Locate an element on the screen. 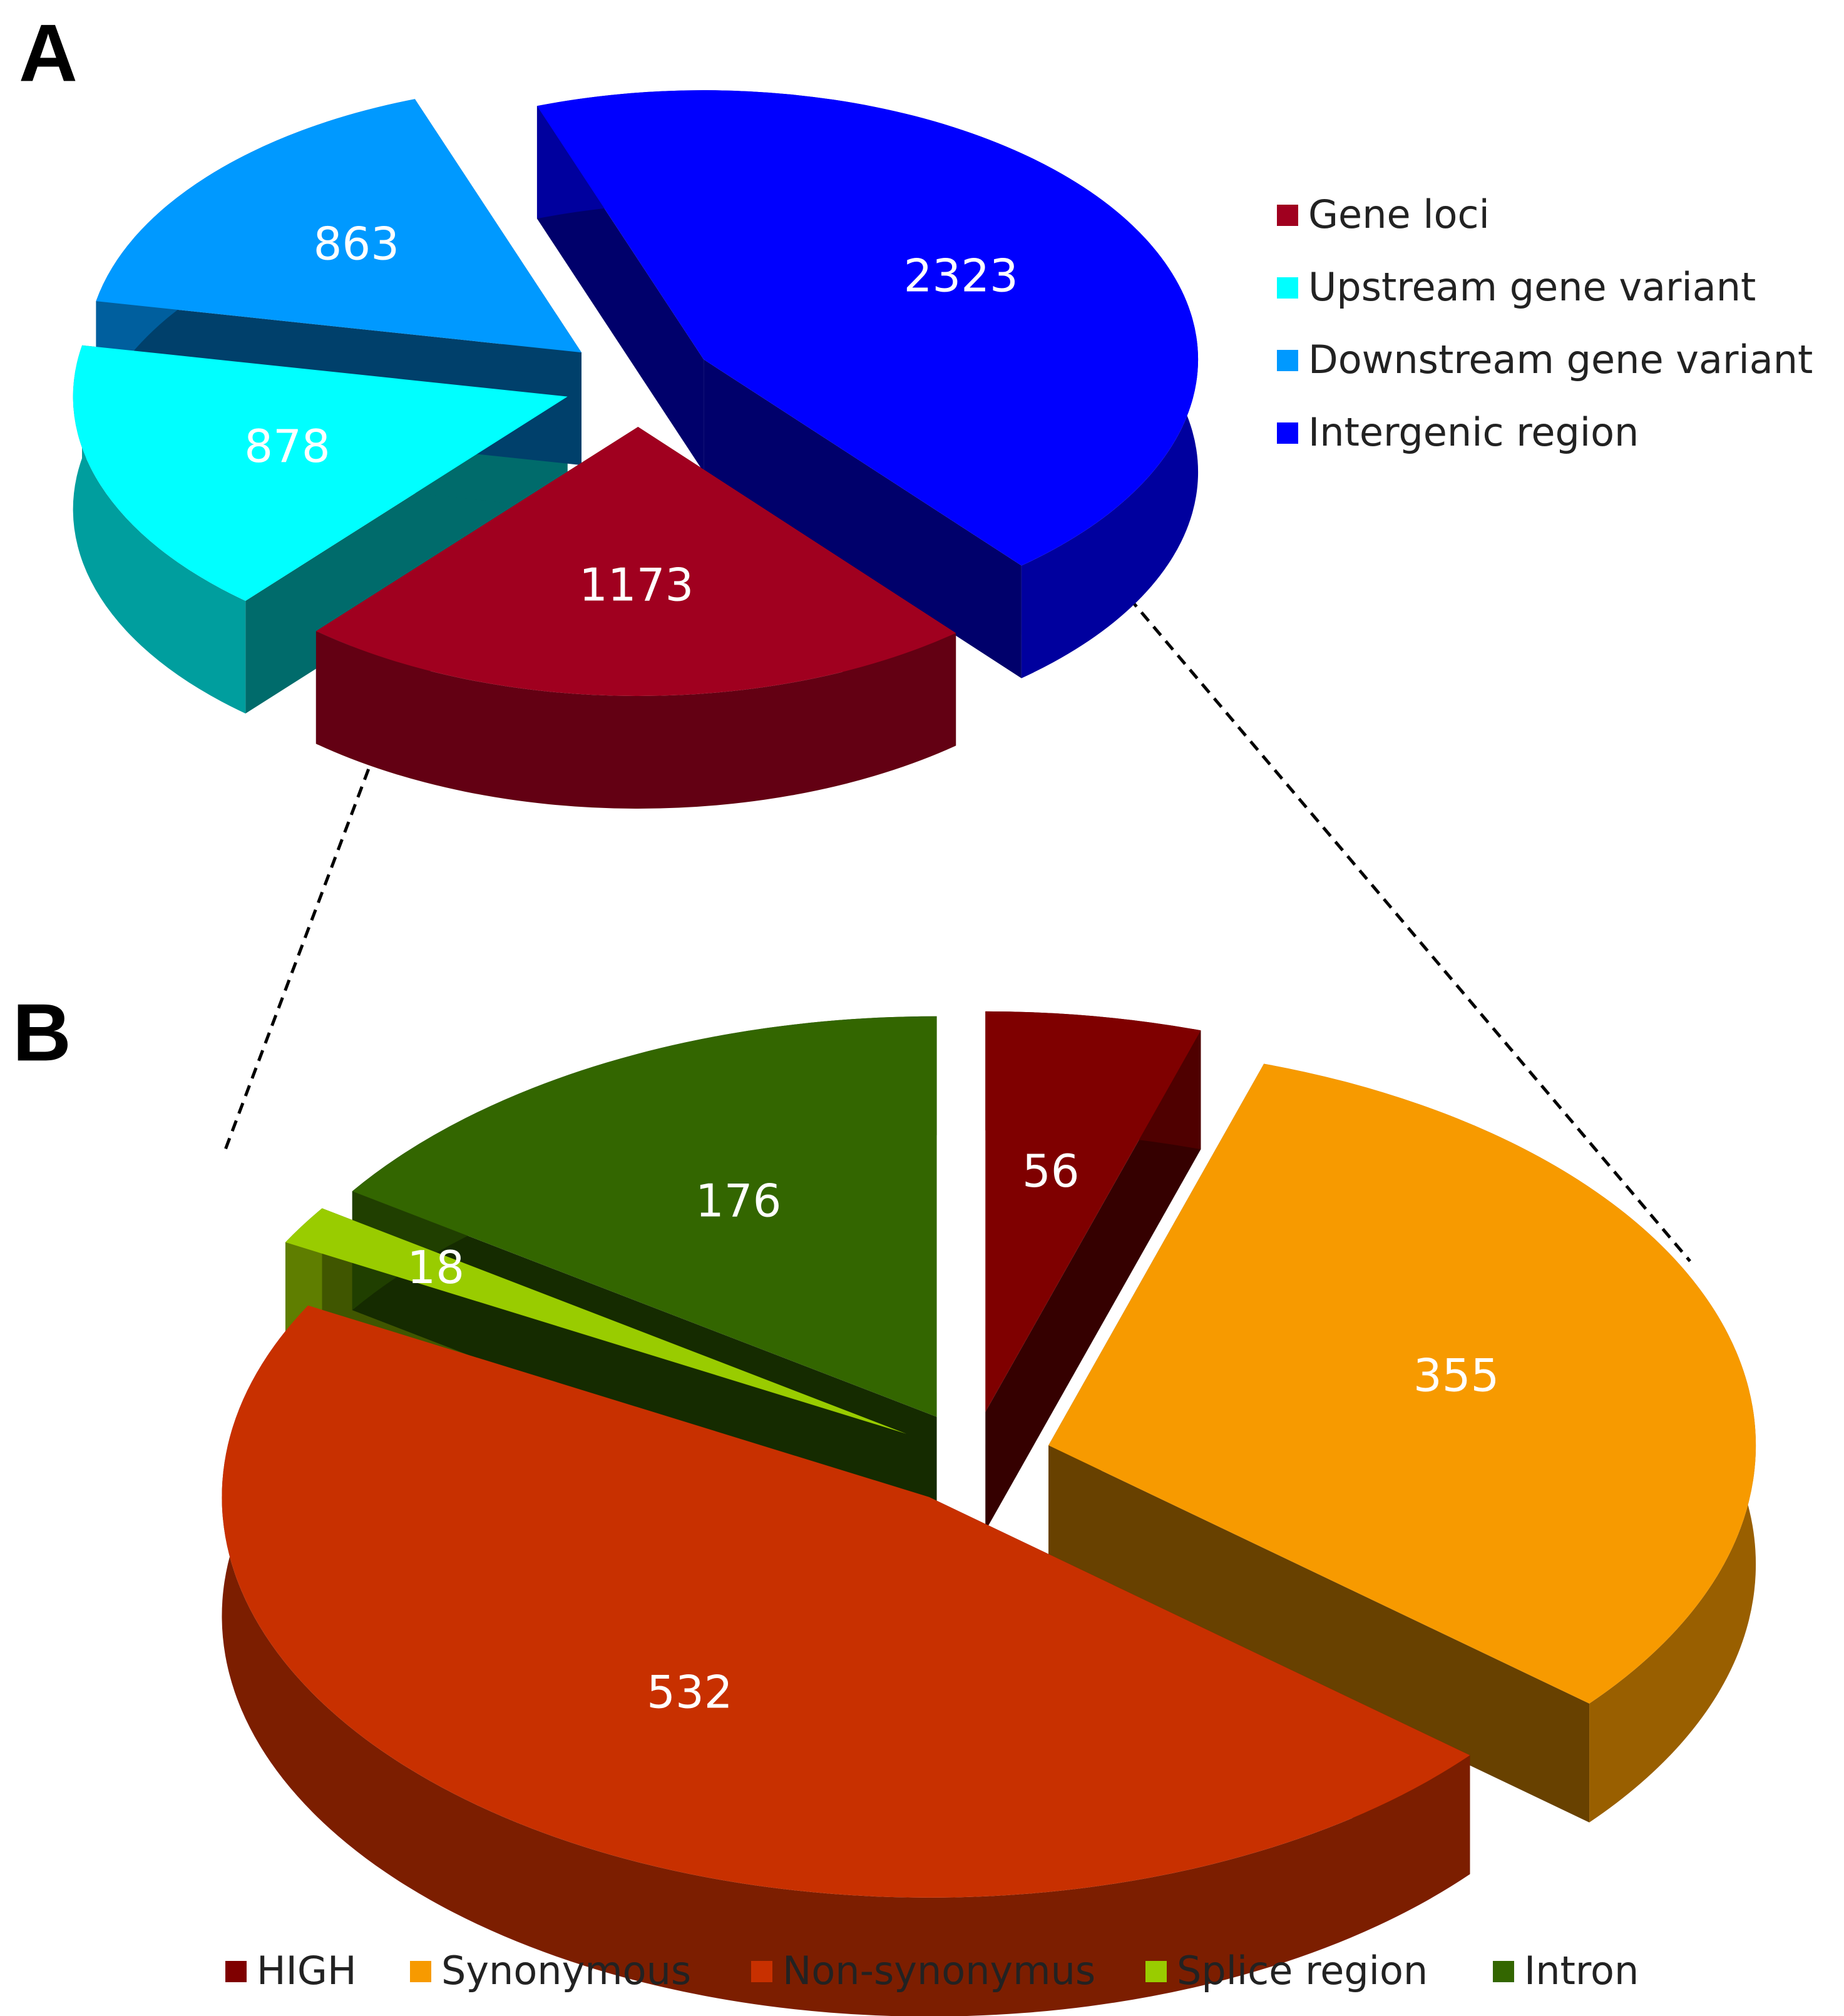 The width and height of the screenshot is (1844, 2016). legend-label: Non-synonymus is located at coordinates (938, 1970).